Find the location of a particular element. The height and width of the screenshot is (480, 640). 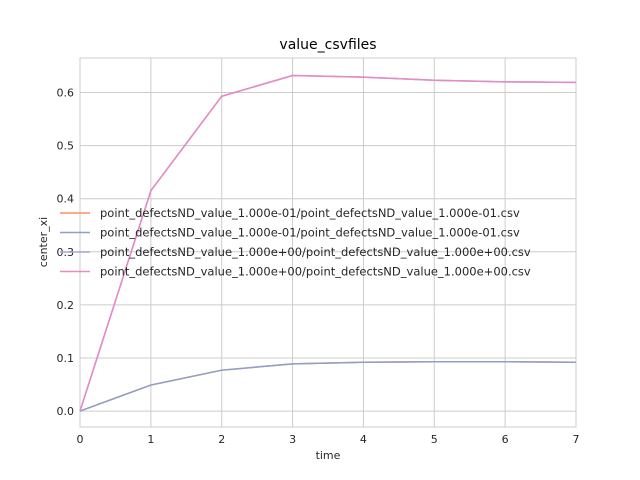

y-tick-label: 0.5 is located at coordinates (66, 146).